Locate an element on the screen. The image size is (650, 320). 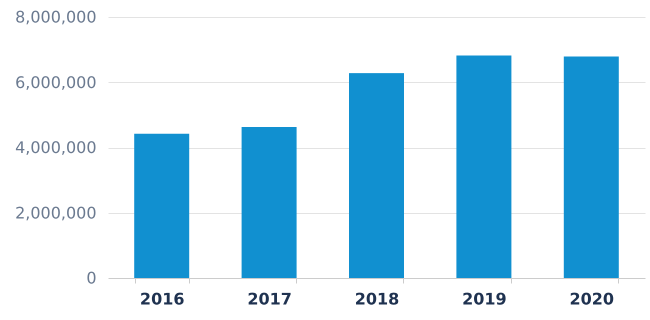
x-tick-label: 2018 is located at coordinates (377, 299).